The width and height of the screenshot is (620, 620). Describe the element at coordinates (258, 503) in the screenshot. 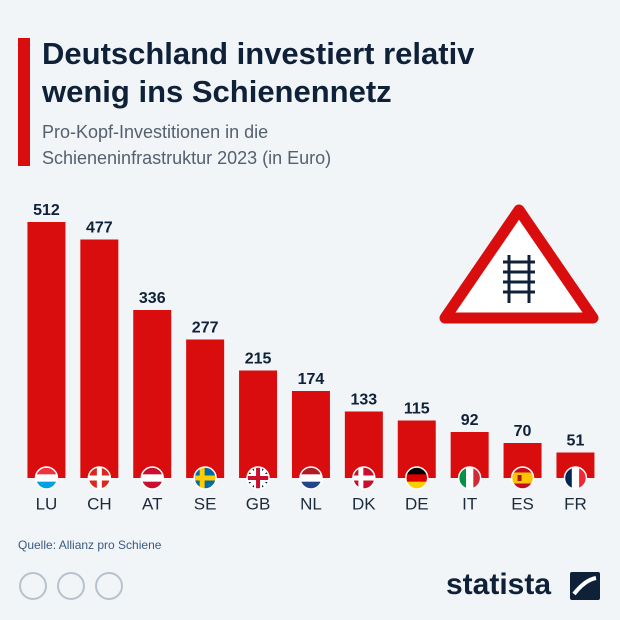

I see `x-tick-label: GB` at that location.